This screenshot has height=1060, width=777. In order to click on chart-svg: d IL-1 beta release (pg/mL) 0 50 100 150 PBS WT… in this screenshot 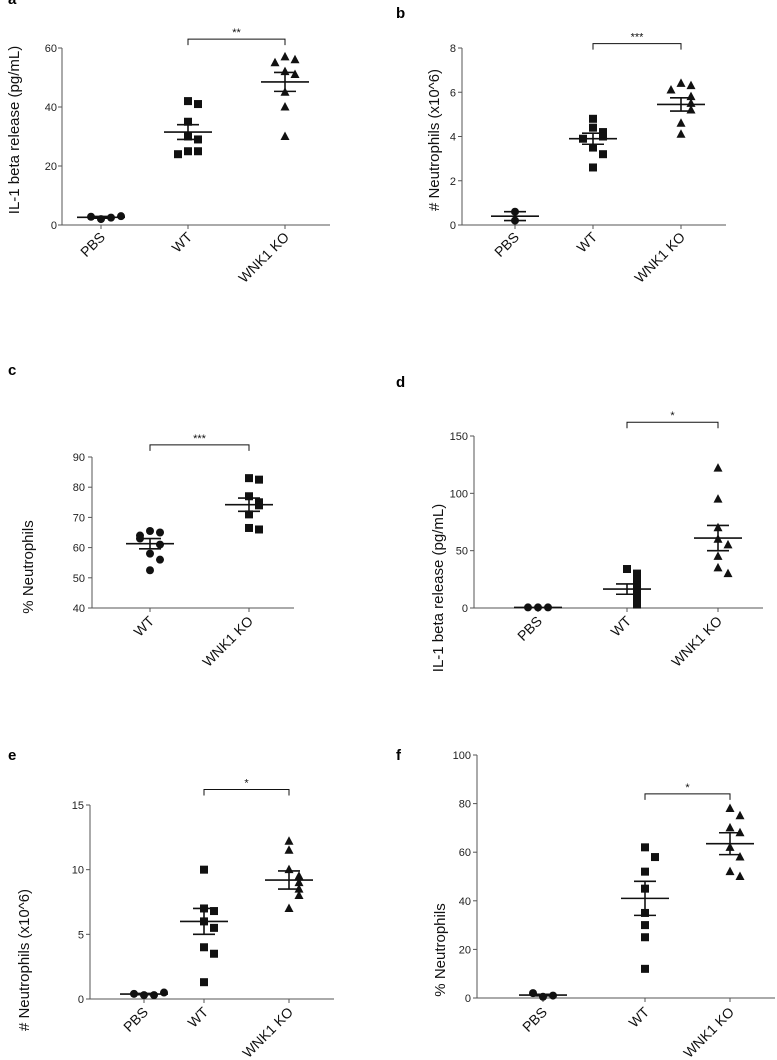, I will do `click(579, 523)`.